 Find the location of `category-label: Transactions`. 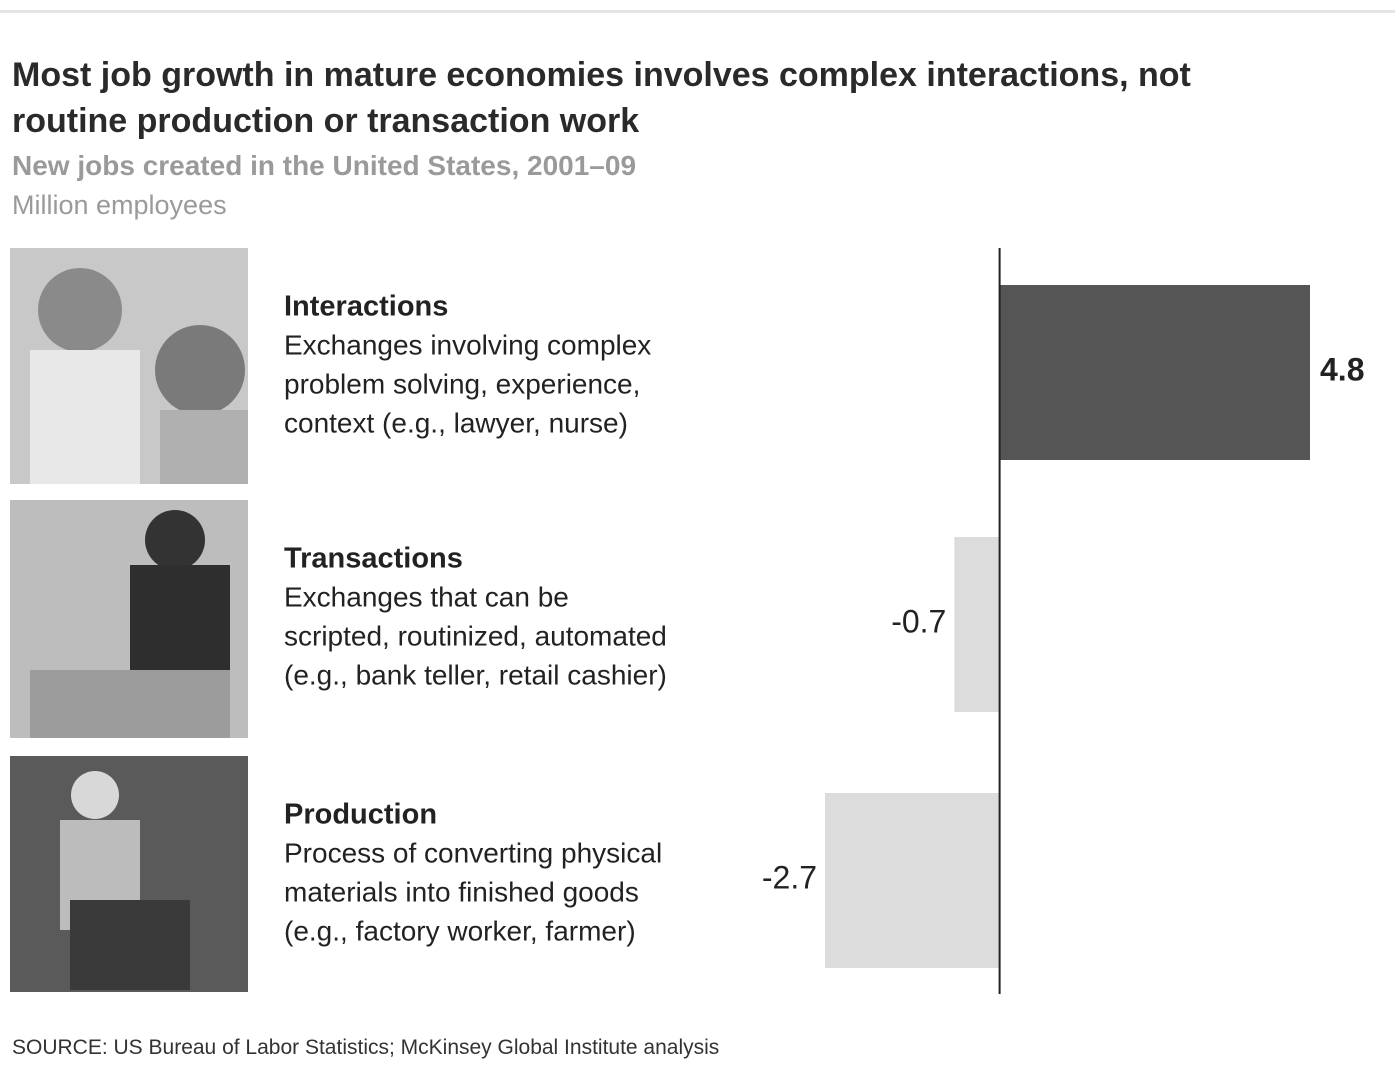

category-label: Transactions is located at coordinates (373, 559).